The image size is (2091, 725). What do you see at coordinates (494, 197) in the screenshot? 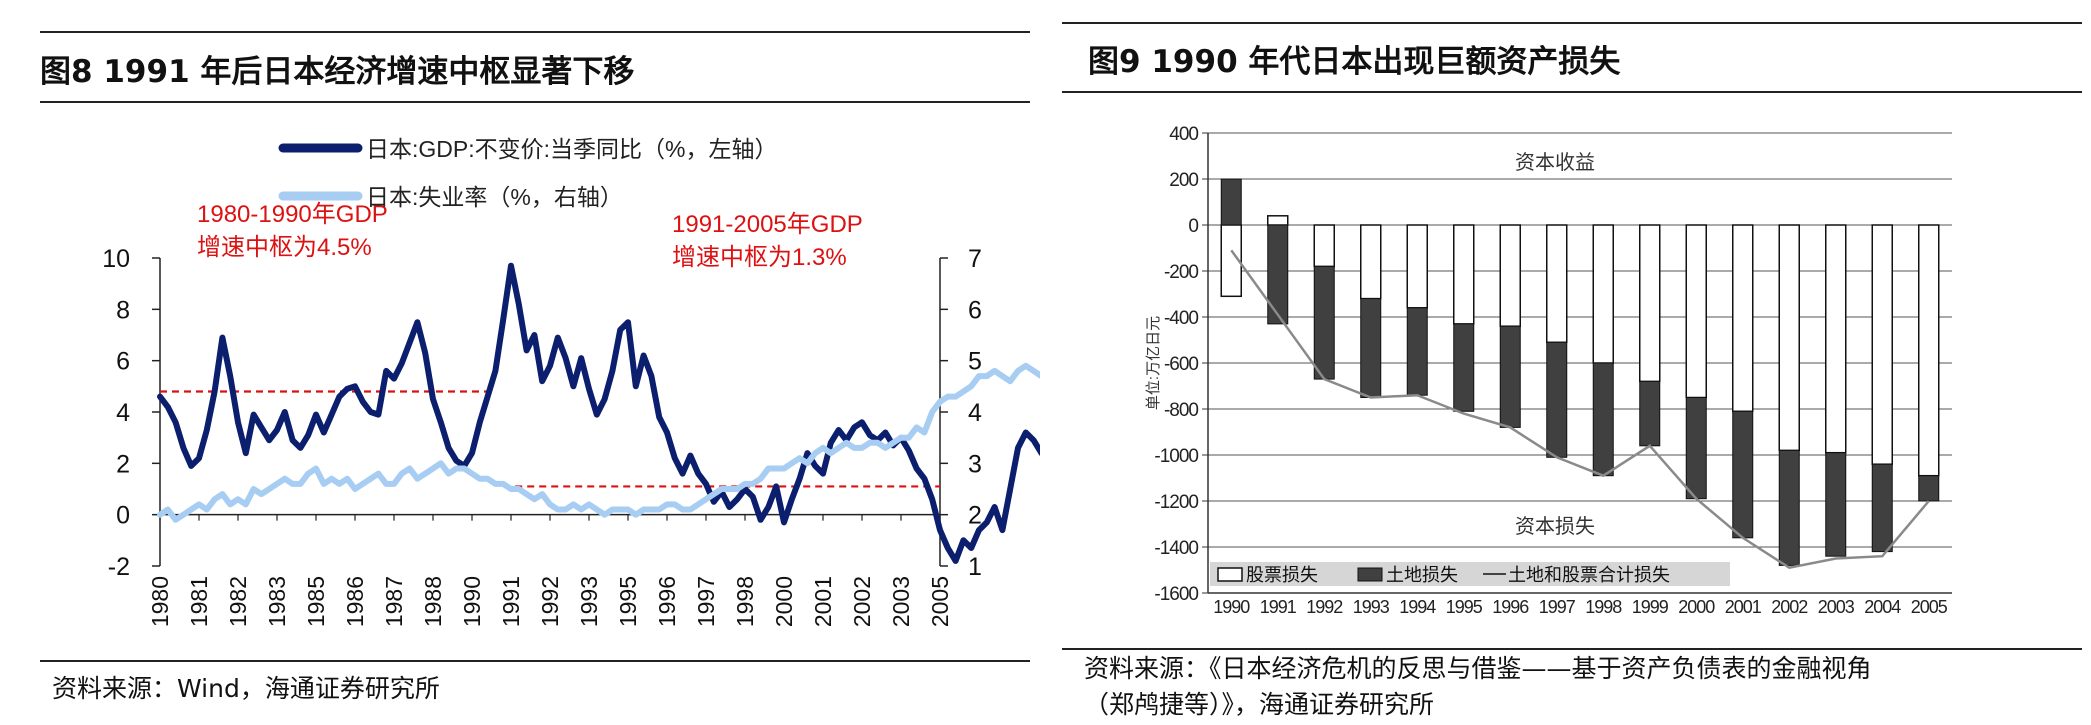
I see `legend-label-2: 日本:失业率（%，右轴）` at bounding box center [494, 197].